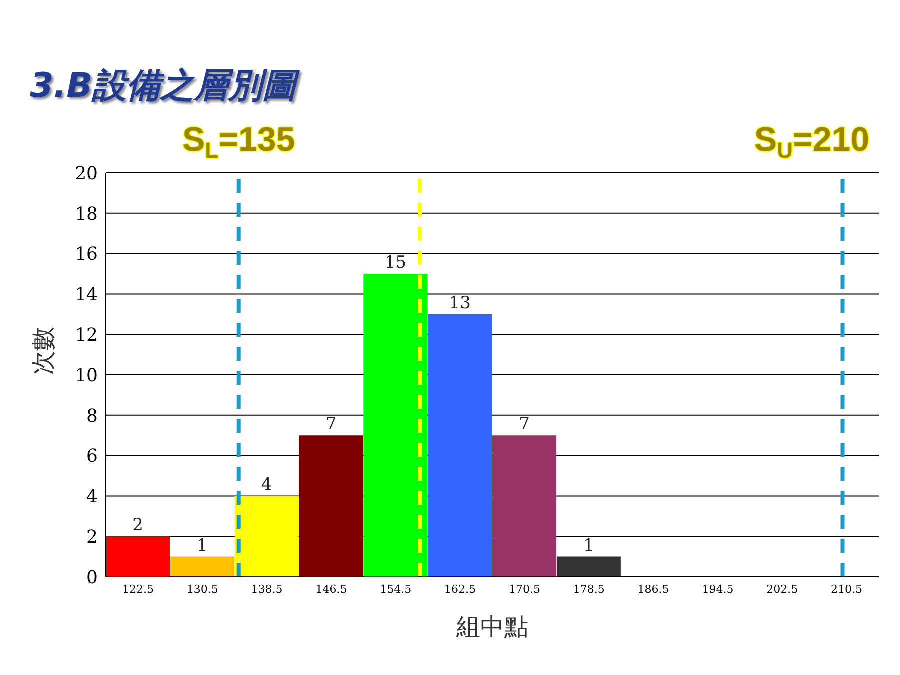  What do you see at coordinates (44, 351) in the screenshot?
I see `y-axis-title: 次數` at bounding box center [44, 351].